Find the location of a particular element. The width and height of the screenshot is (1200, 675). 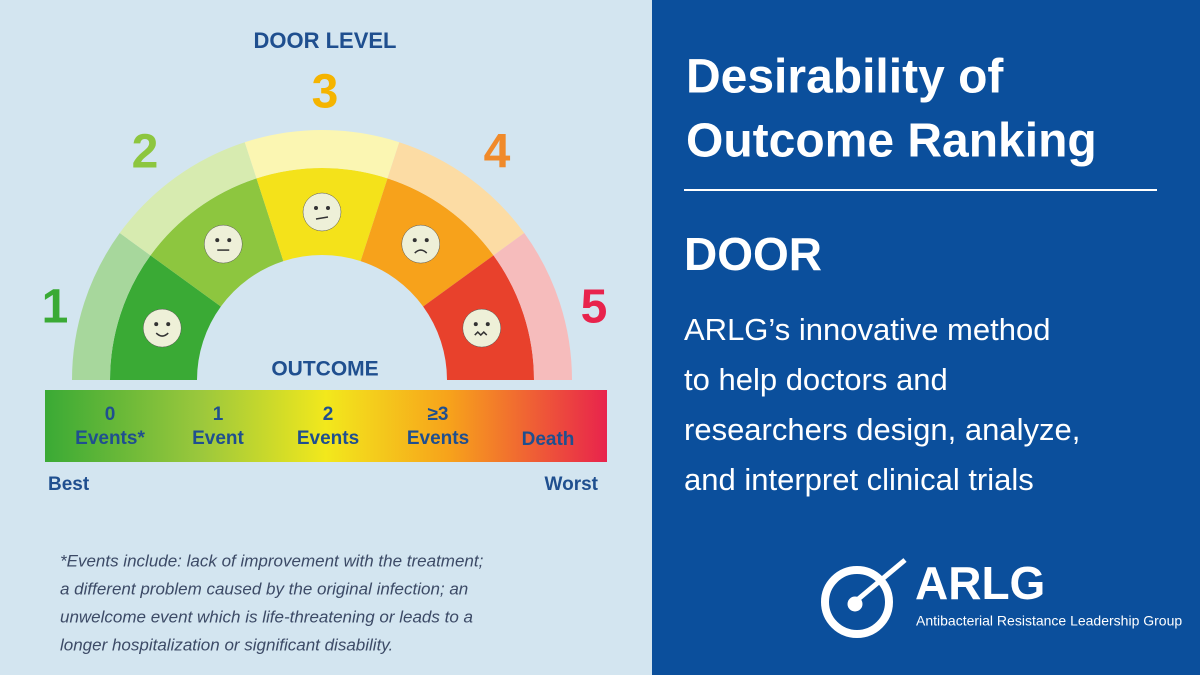

logo-icon is located at coordinates (864, 598).